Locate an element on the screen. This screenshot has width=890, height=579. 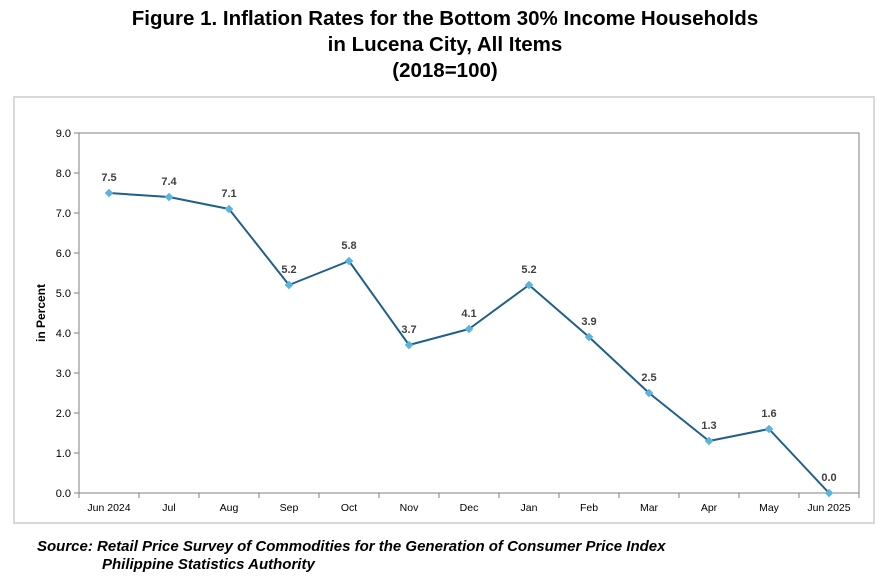
x-tick-label: Feb is located at coordinates (589, 508).